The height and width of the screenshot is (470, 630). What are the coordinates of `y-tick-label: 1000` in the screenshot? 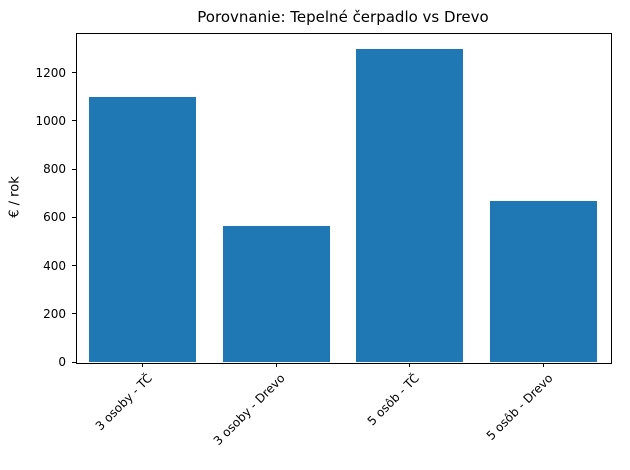 It's located at (50, 120).